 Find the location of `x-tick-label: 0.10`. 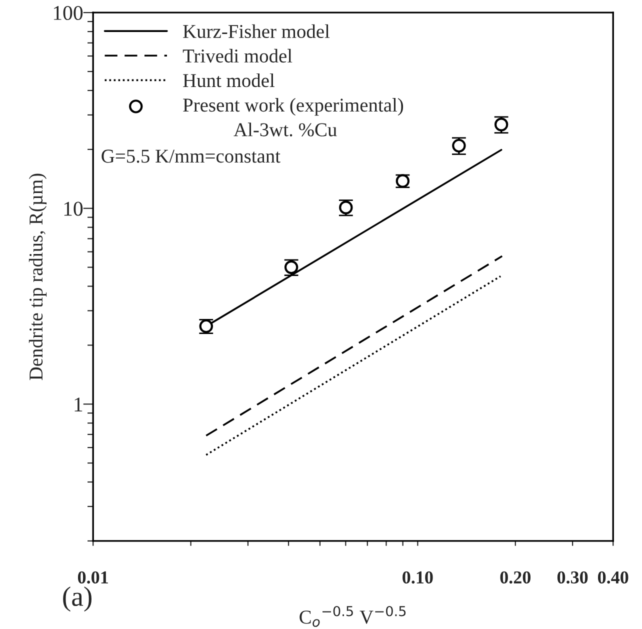

x-tick-label: 0.10 is located at coordinates (417, 577).